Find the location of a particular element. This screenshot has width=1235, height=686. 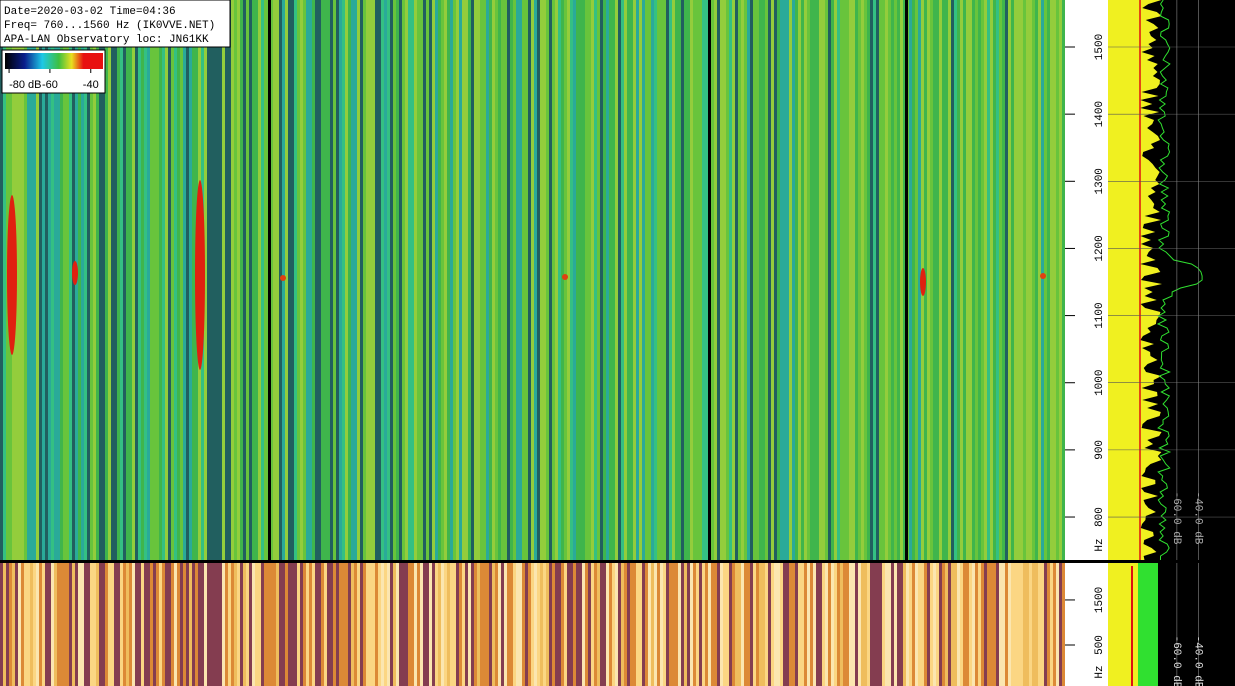

colorbar-label: -60 is located at coordinates (50, 85).